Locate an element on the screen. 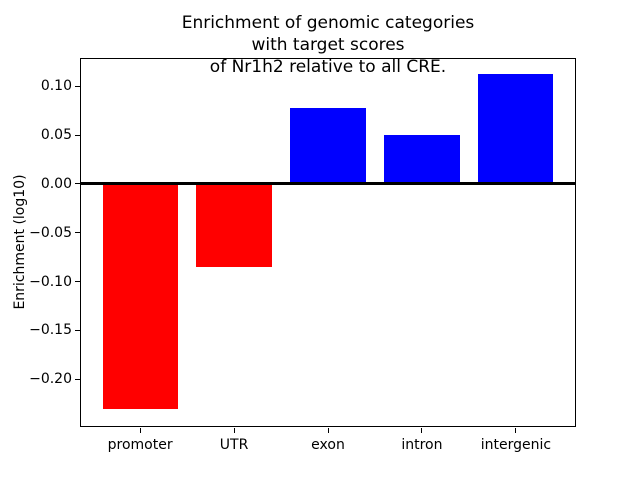 The image size is (640, 480). bar-UTR is located at coordinates (234, 225).